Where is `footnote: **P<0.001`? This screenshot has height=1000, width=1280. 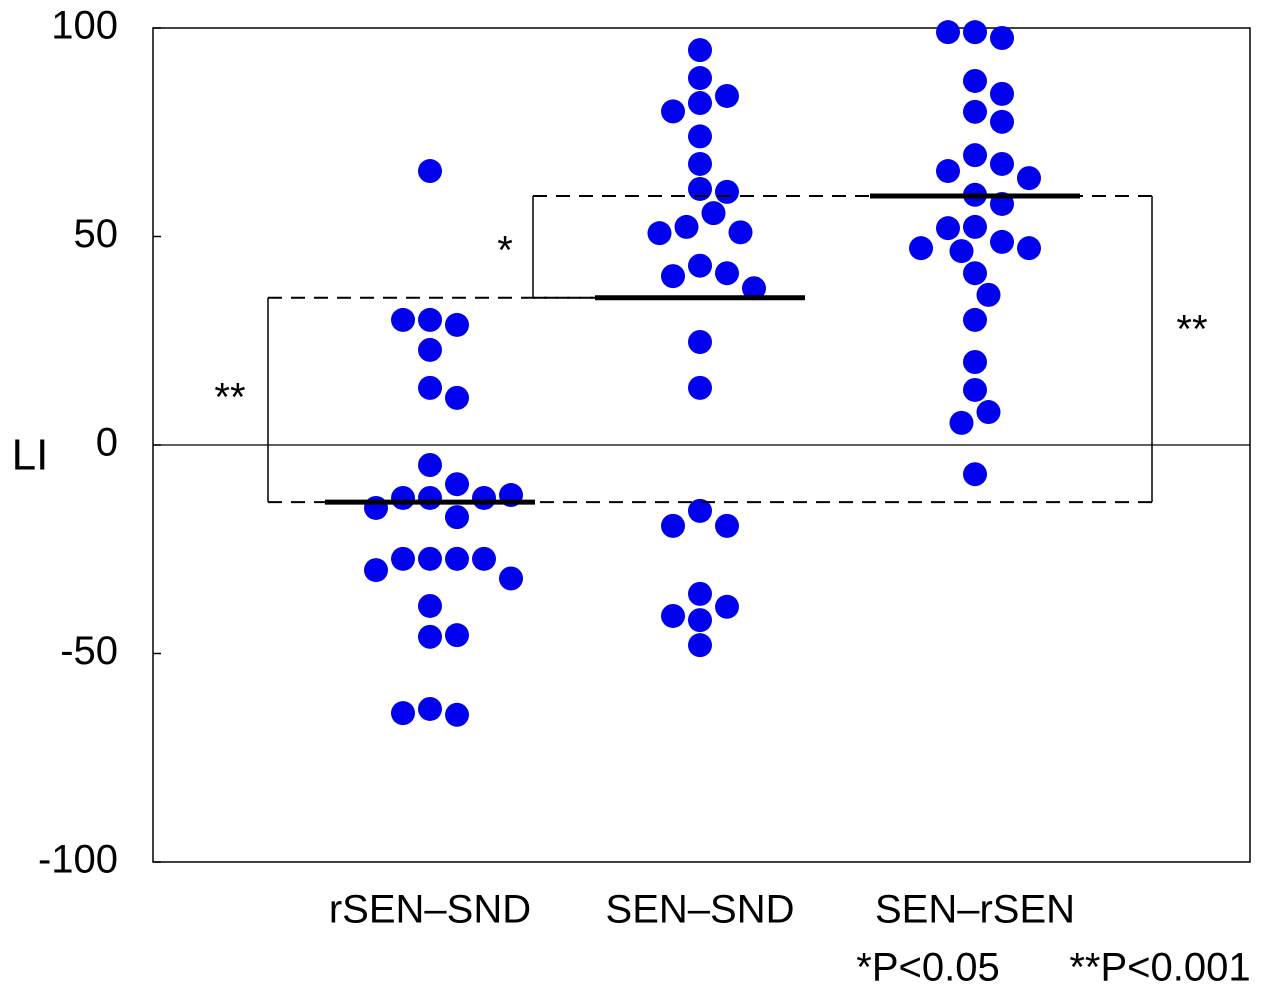 footnote: **P<0.001 is located at coordinates (1159, 968).